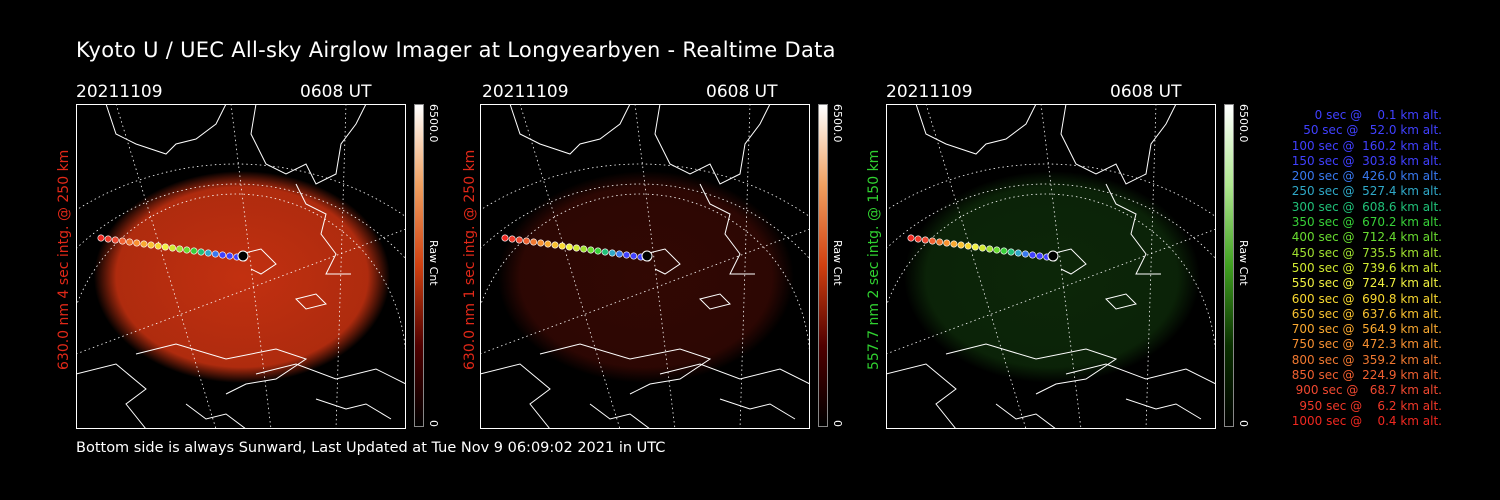 The image size is (1500, 500). What do you see at coordinates (64, 259) in the screenshot?
I see `panel-1-wavelength-label: 630.0 nm 4 sec intg. @ 250 km` at bounding box center [64, 259].